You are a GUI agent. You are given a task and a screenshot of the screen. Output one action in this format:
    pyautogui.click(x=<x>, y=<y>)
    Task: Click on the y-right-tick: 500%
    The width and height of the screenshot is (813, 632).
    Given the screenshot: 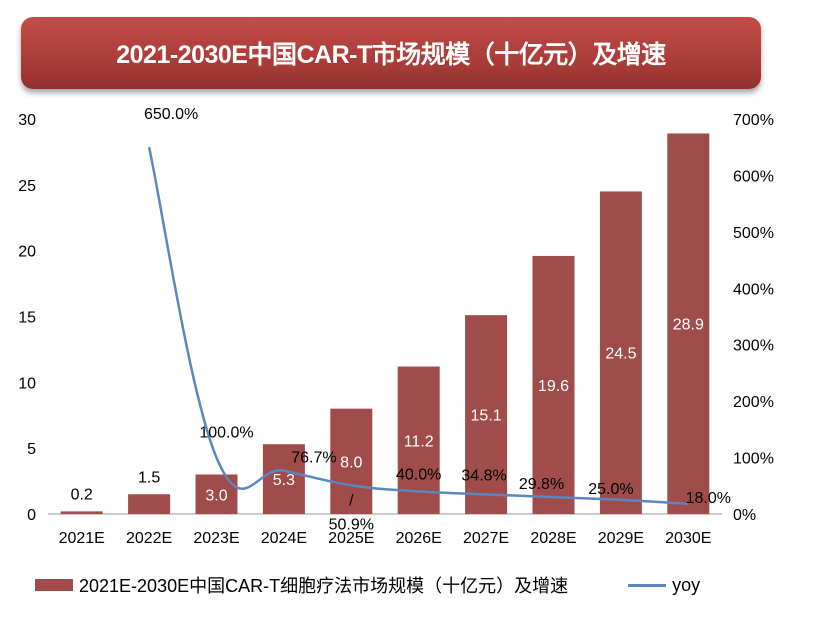 What is the action you would take?
    pyautogui.click(x=753, y=233)
    